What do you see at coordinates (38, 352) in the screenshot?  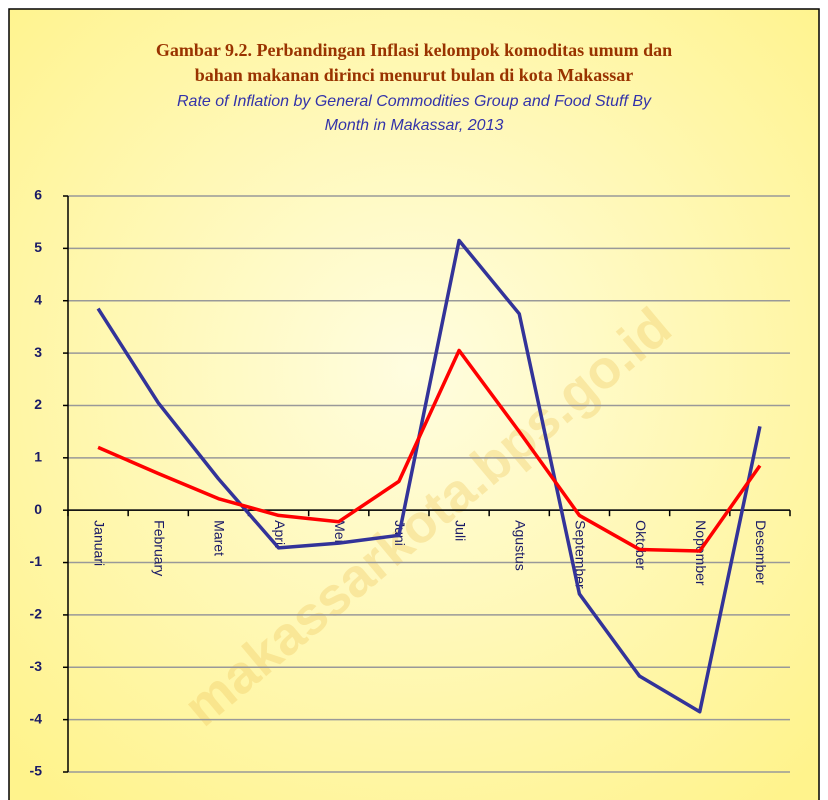 I see `y-tick-label: 3` at bounding box center [38, 352].